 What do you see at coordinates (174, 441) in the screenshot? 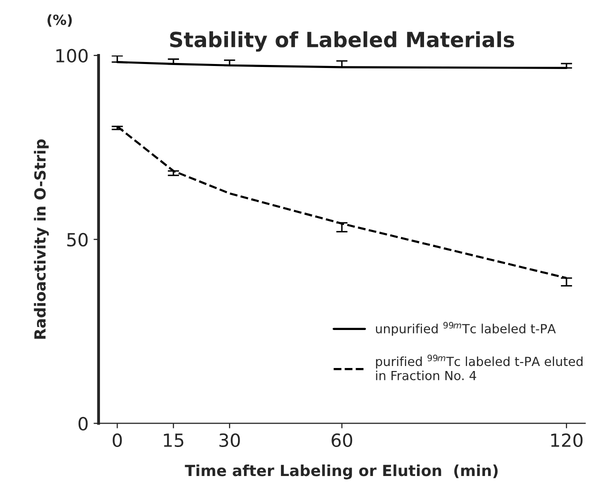
I see `x-tick-label: 15` at bounding box center [174, 441].